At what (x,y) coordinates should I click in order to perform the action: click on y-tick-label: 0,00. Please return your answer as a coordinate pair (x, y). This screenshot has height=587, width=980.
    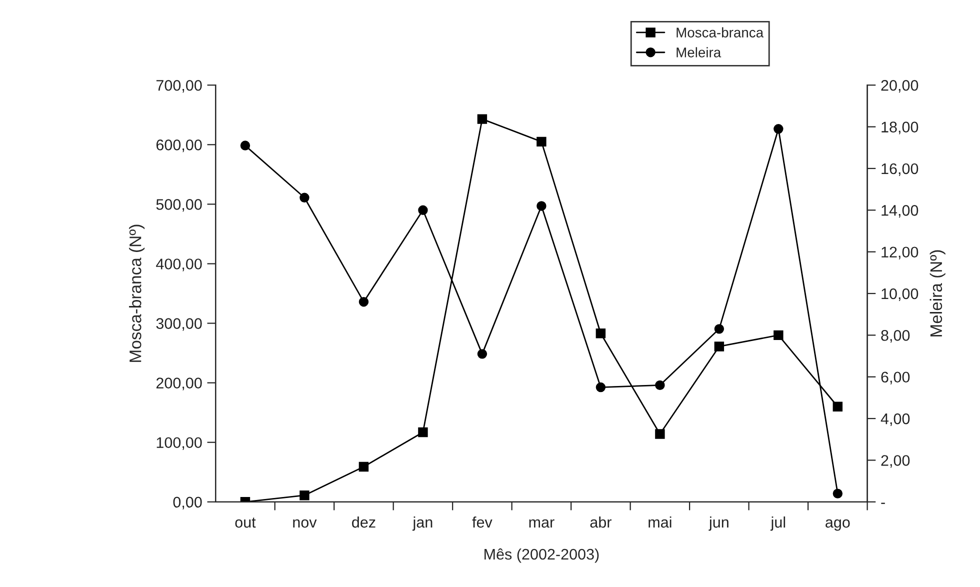
    Looking at the image, I should click on (187, 503).